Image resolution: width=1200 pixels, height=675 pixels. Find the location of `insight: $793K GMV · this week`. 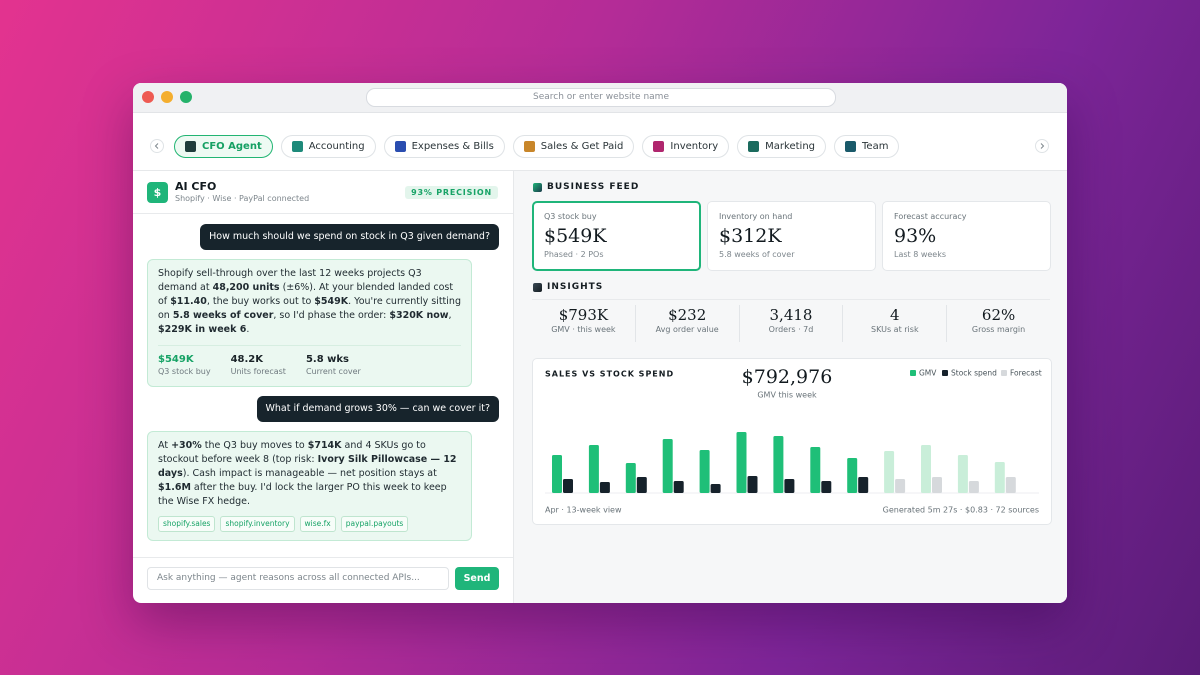

insight: $793K GMV · this week is located at coordinates (583, 323).